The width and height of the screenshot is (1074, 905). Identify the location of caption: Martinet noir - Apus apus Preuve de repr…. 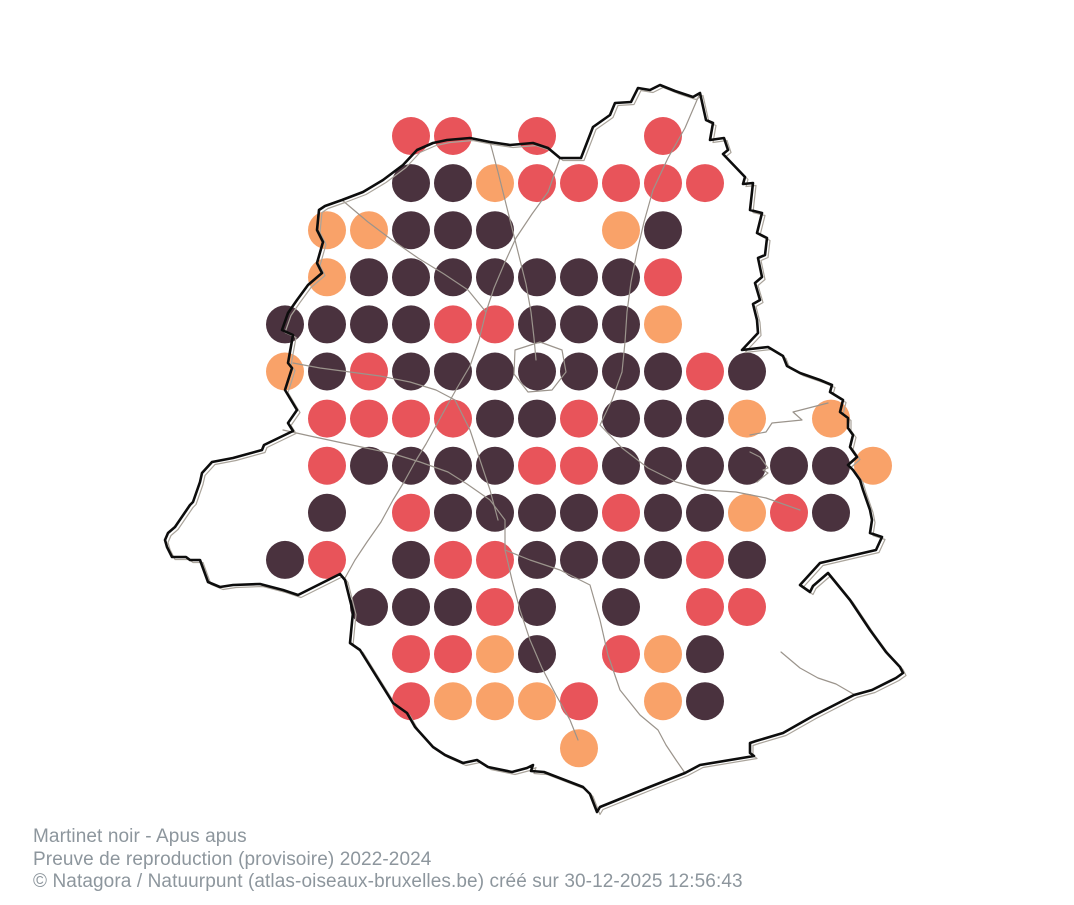
(388, 860).